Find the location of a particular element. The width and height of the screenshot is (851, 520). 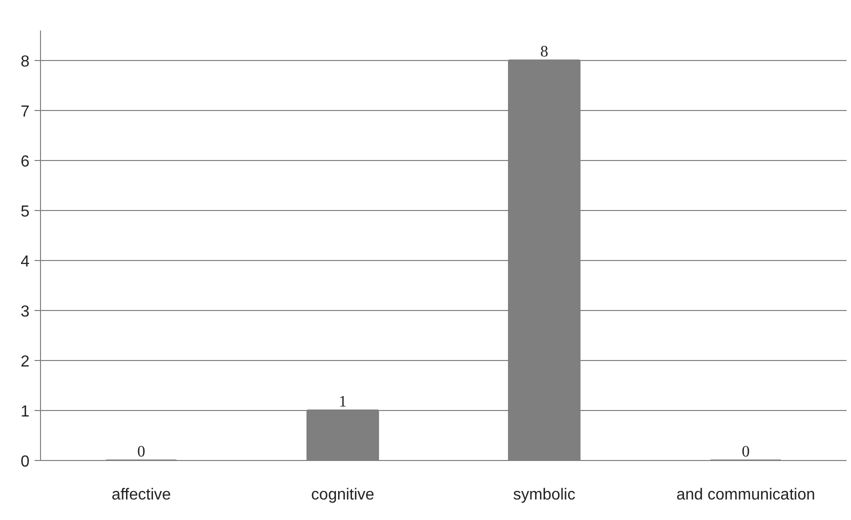

y-tick-label: 4 is located at coordinates (25, 262).